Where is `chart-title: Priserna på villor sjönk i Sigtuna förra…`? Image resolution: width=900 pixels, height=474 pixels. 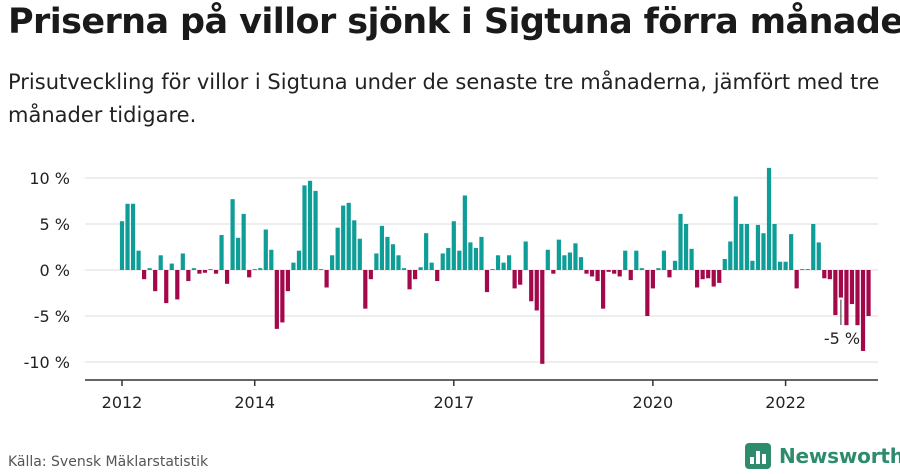
chart-title: Priserna på villor sjönk i Sigtuna förra… is located at coordinates (454, 22).